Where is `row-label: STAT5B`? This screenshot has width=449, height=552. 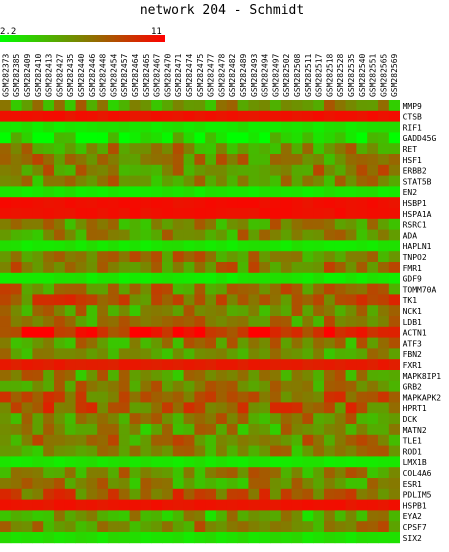
row-label: STAT5B is located at coordinates (417, 181).